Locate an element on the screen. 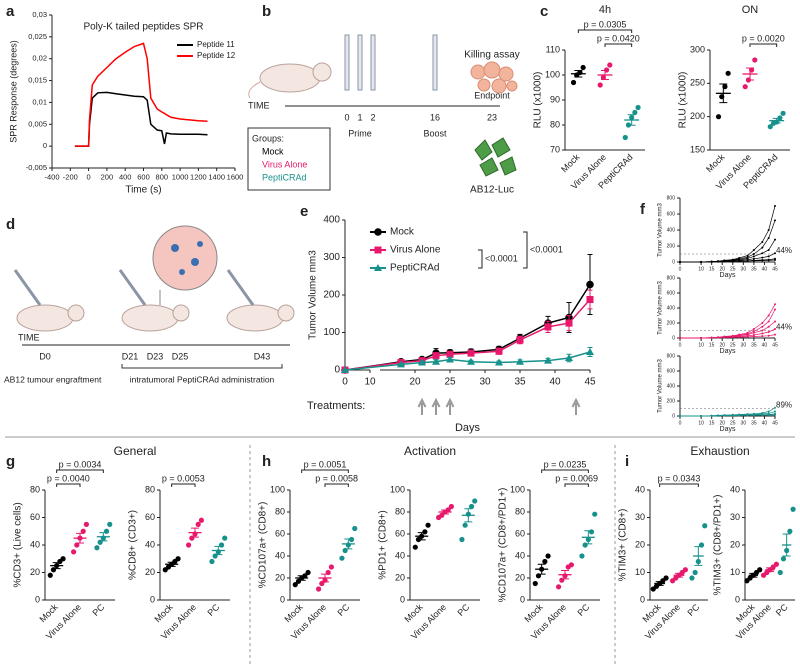 This screenshot has width=800, height=670. y-tick-label: 100 is located at coordinates (277, 489).